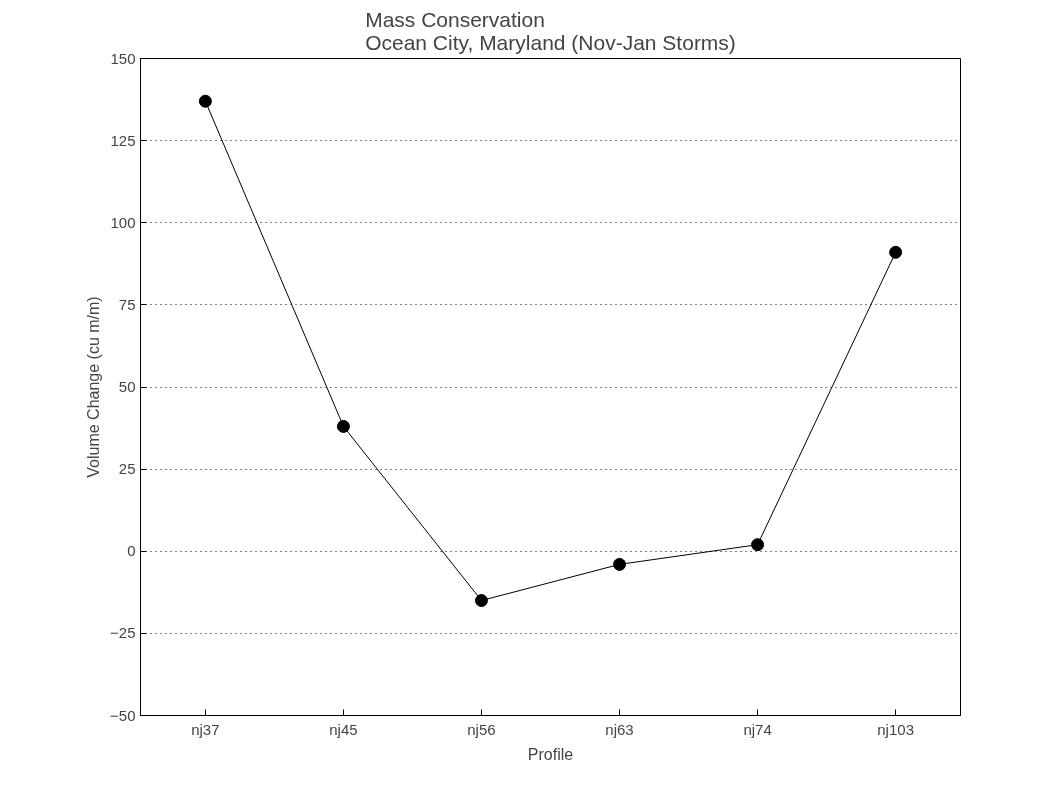 The image size is (1052, 794). Describe the element at coordinates (550, 30) in the screenshot. I see `chart-title: Mass Conservation Ocean City, Maryland (Nov-Jan Storms)` at that location.